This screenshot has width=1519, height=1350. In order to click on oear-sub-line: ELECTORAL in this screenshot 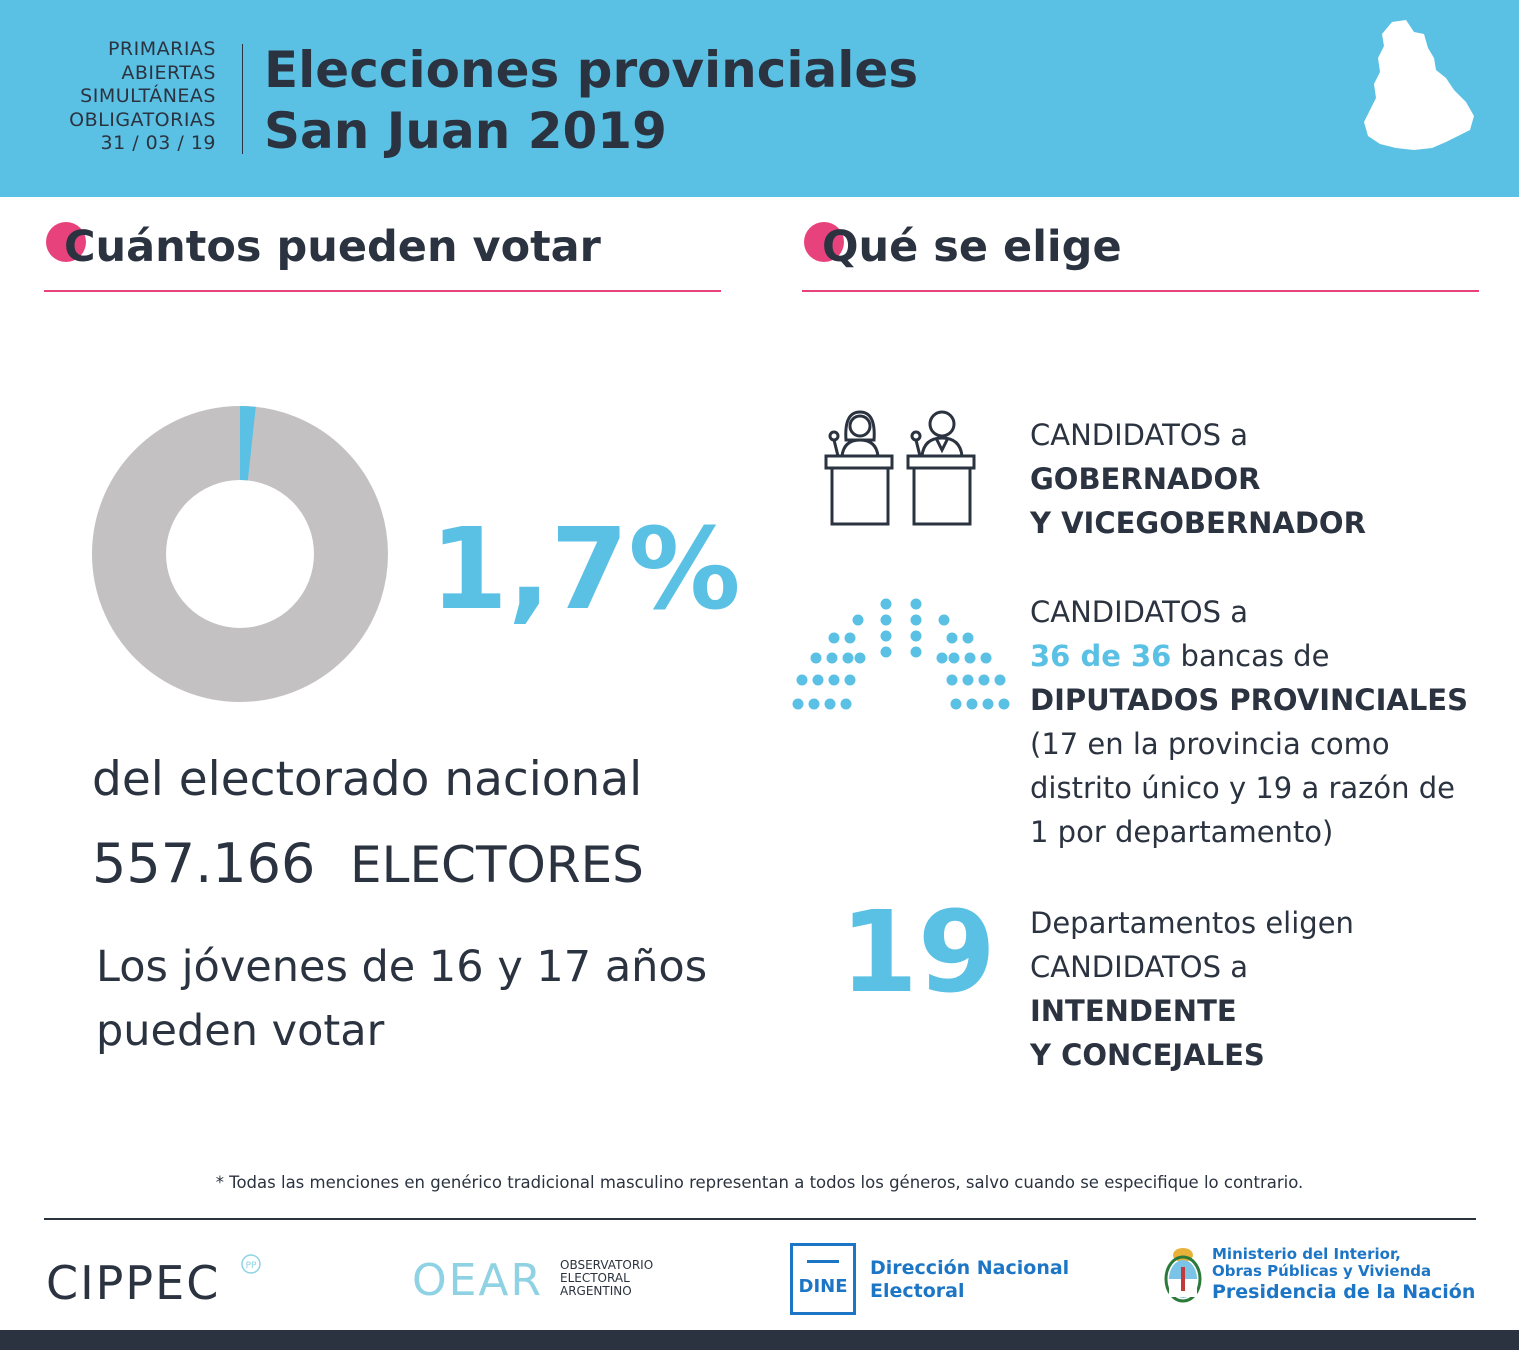, I will do `click(595, 1278)`.